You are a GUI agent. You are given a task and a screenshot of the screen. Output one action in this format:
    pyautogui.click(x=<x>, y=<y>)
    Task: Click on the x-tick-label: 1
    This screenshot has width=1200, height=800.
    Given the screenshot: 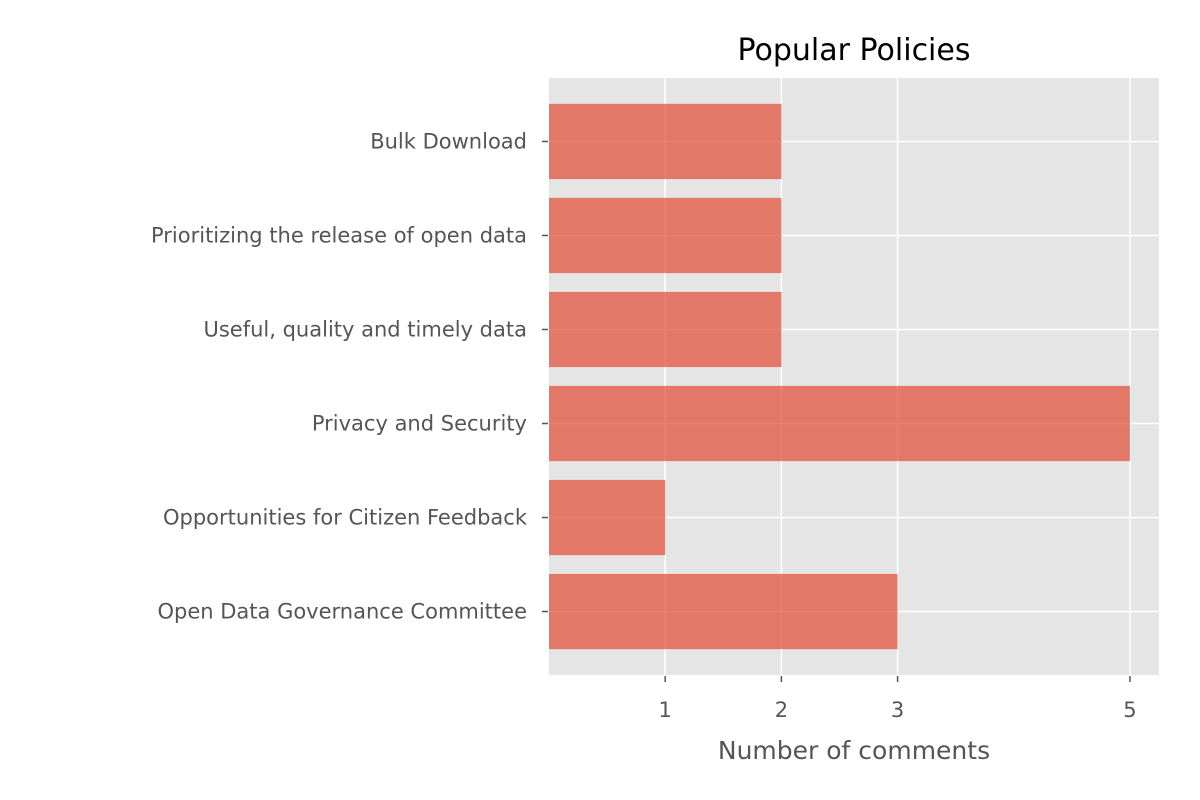 What is the action you would take?
    pyautogui.click(x=665, y=710)
    